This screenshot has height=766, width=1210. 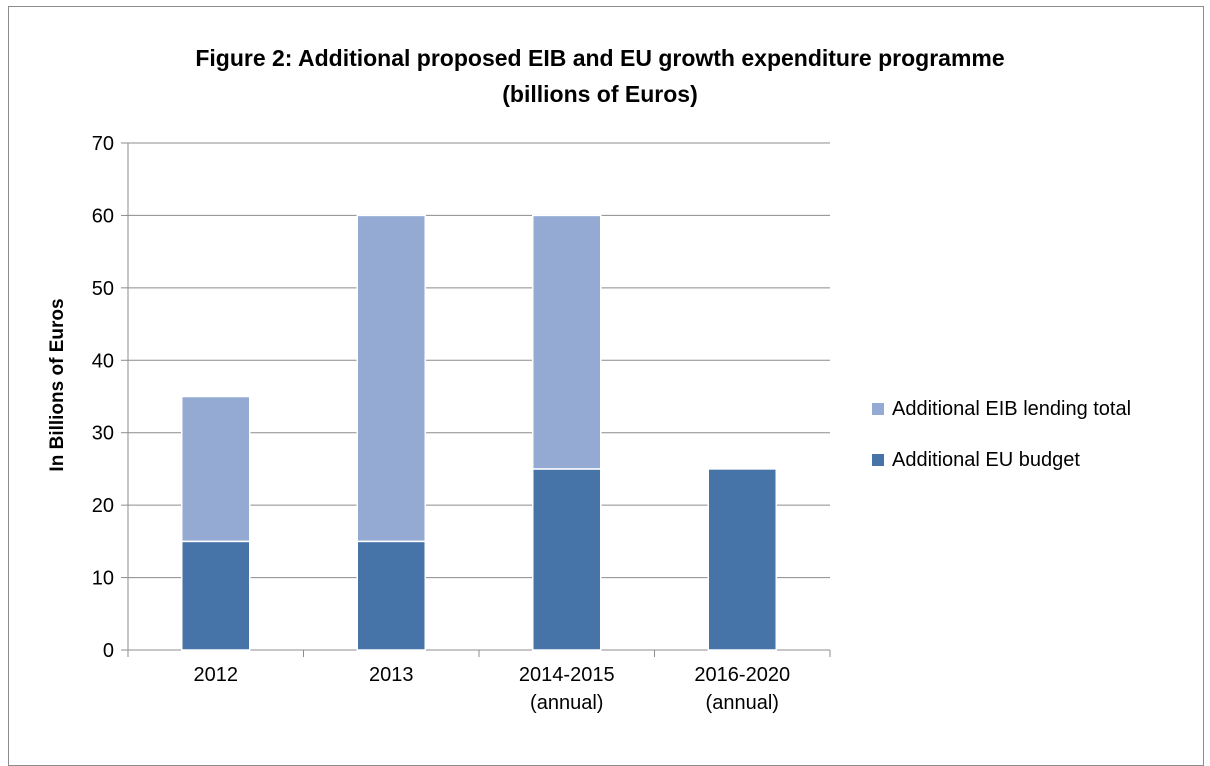 What do you see at coordinates (108, 651) in the screenshot?
I see `y-tick-label: 0` at bounding box center [108, 651].